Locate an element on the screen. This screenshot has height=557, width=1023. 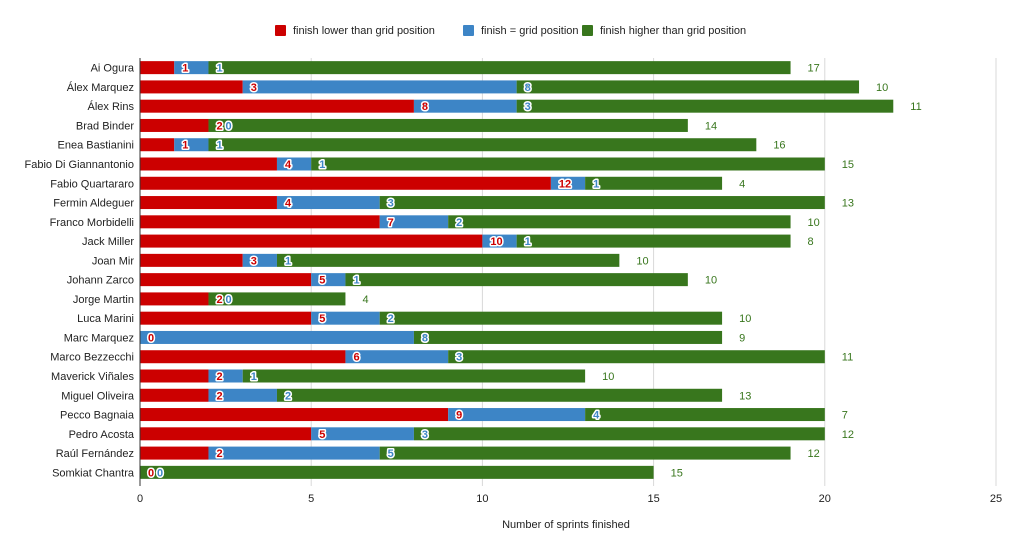
data-label: 12 is located at coordinates (565, 184).